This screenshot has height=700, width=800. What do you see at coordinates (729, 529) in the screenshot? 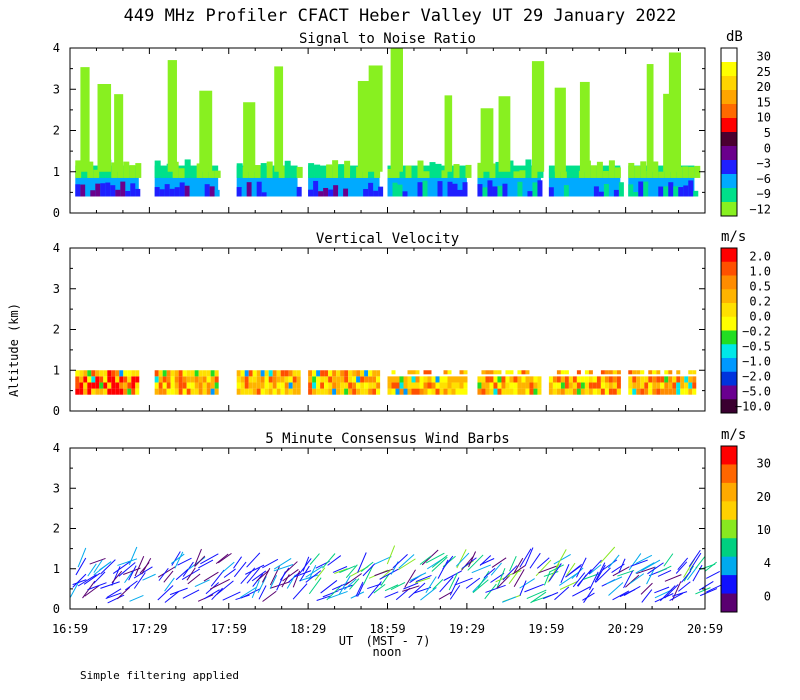
I see `colorbar-frame` at bounding box center [729, 529].